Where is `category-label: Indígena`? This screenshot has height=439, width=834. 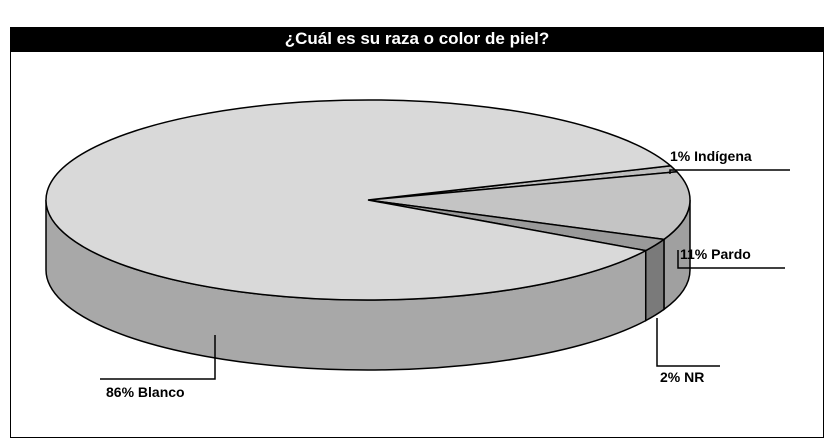
category-label: Indígena is located at coordinates (723, 156).